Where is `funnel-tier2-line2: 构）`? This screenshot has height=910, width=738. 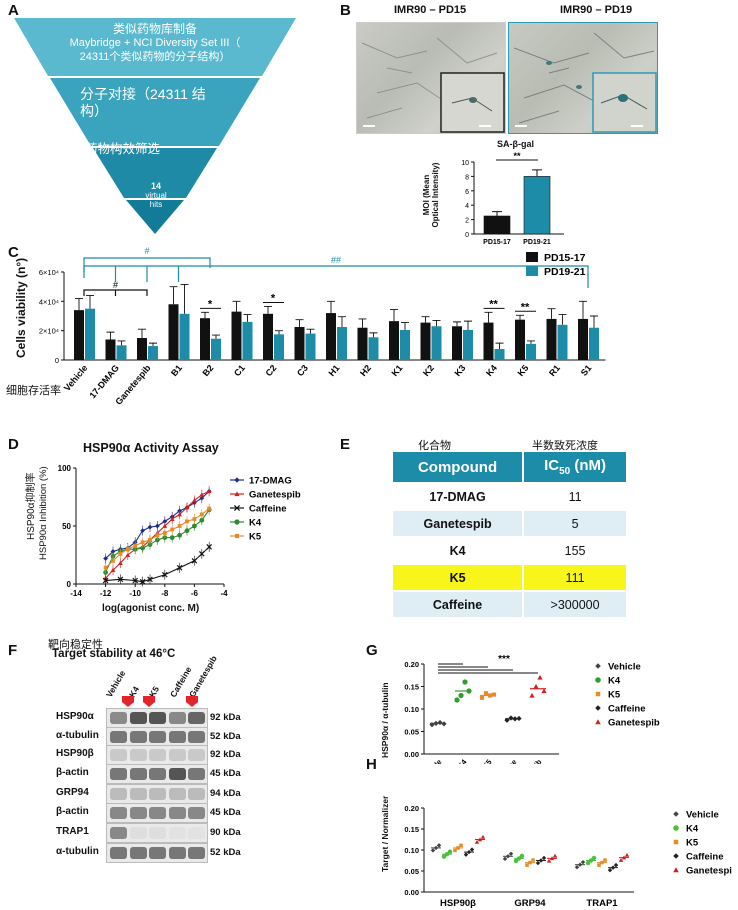
funnel-tier2-line2: 构） is located at coordinates (94, 111).